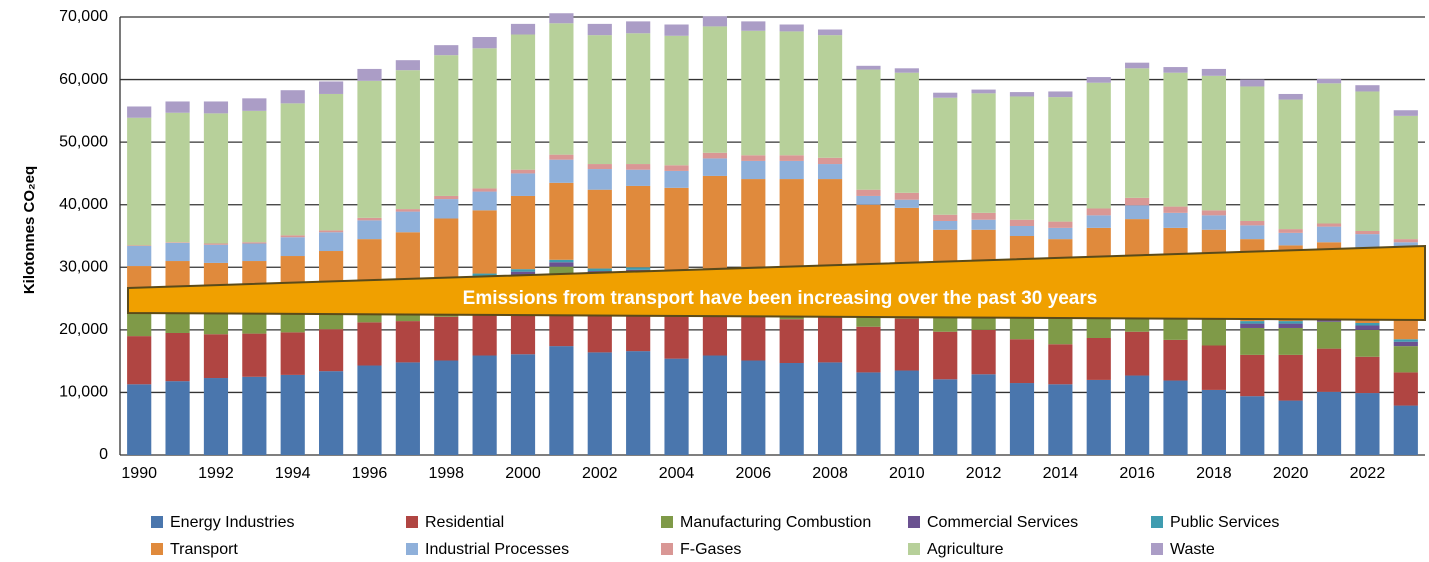 This screenshot has height=562, width=1429. What do you see at coordinates (710, 549) in the screenshot?
I see `legend-label: F-Gases` at bounding box center [710, 549].